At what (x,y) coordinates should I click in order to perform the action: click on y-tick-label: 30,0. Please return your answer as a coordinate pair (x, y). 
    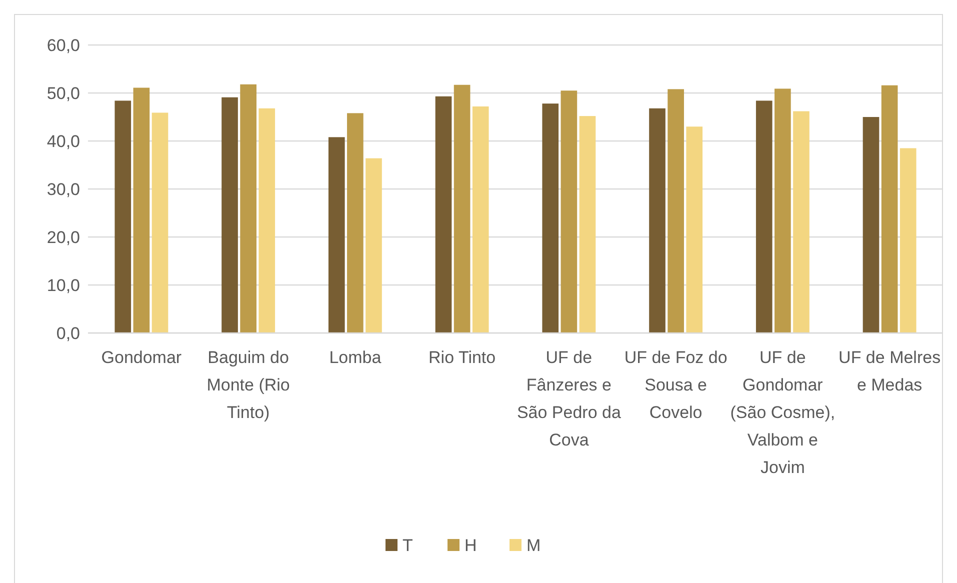
    Looking at the image, I should click on (63, 189).